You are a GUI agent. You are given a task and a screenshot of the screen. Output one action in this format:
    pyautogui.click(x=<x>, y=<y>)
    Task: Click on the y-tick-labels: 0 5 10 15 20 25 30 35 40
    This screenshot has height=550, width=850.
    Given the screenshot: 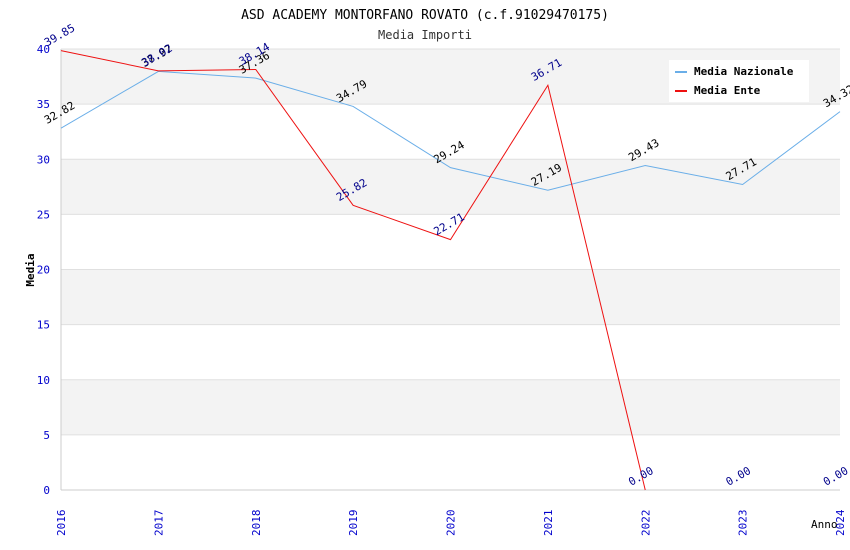 What is the action you would take?
    pyautogui.click(x=43, y=270)
    